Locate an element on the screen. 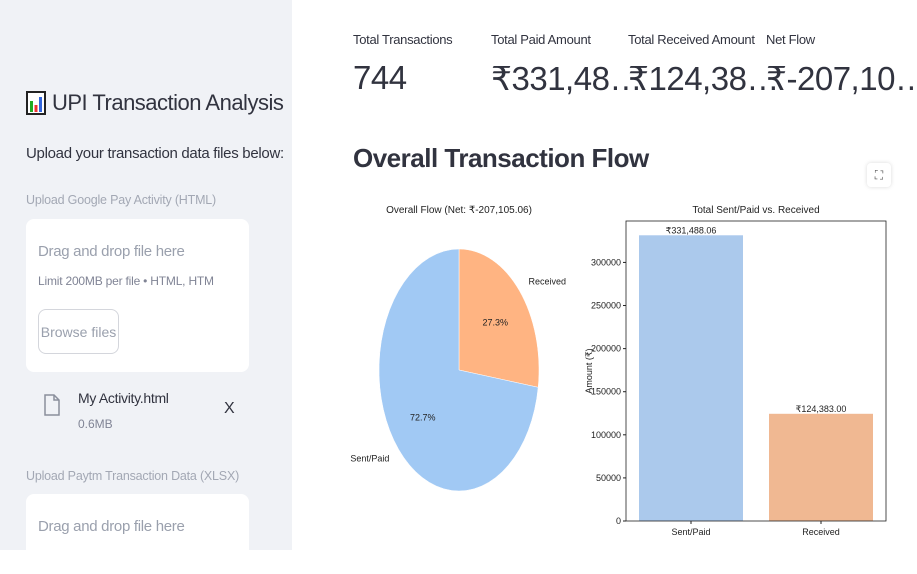  x-tick-label: Sent/Paid is located at coordinates (690, 532).